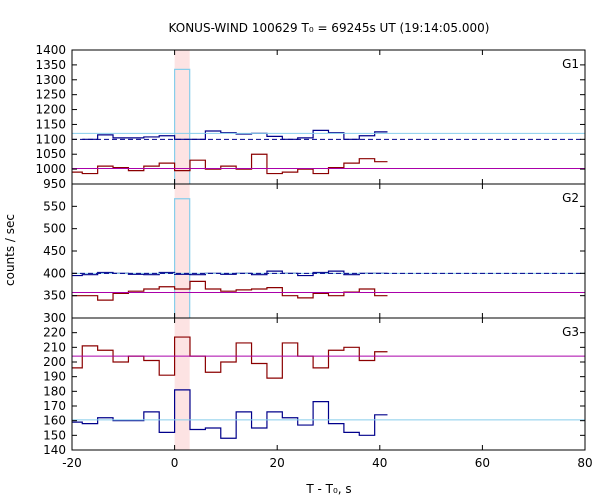  I want to click on y-tick-label: 140, so click(54, 450).